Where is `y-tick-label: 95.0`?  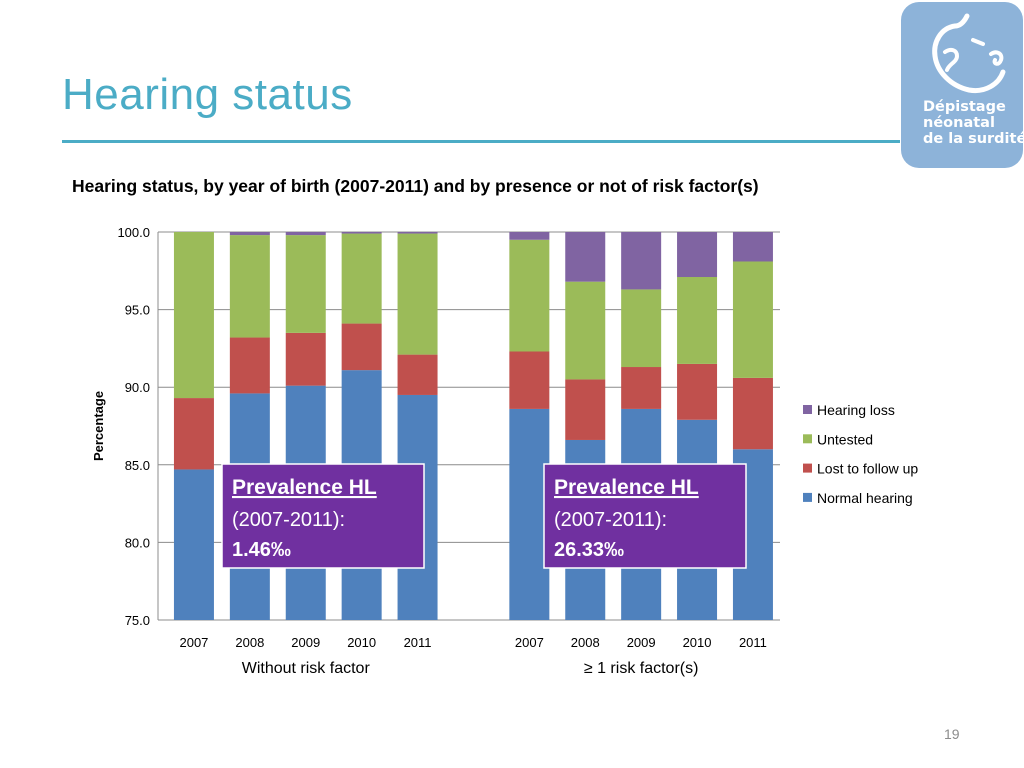 y-tick-label: 95.0 is located at coordinates (137, 310).